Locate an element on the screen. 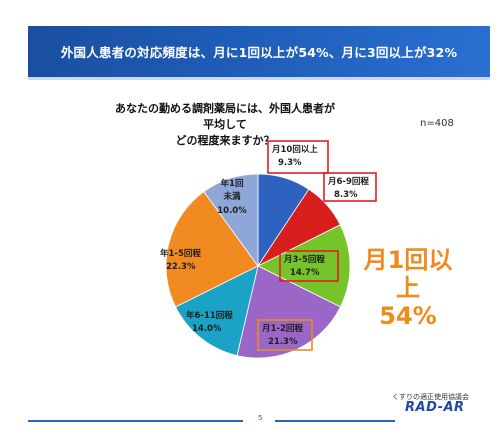 This screenshot has height=445, width=500. chart-question: あなたの勤める調剤薬局には、外国人患者が平均して どの程度来ますか？ is located at coordinates (225, 125).